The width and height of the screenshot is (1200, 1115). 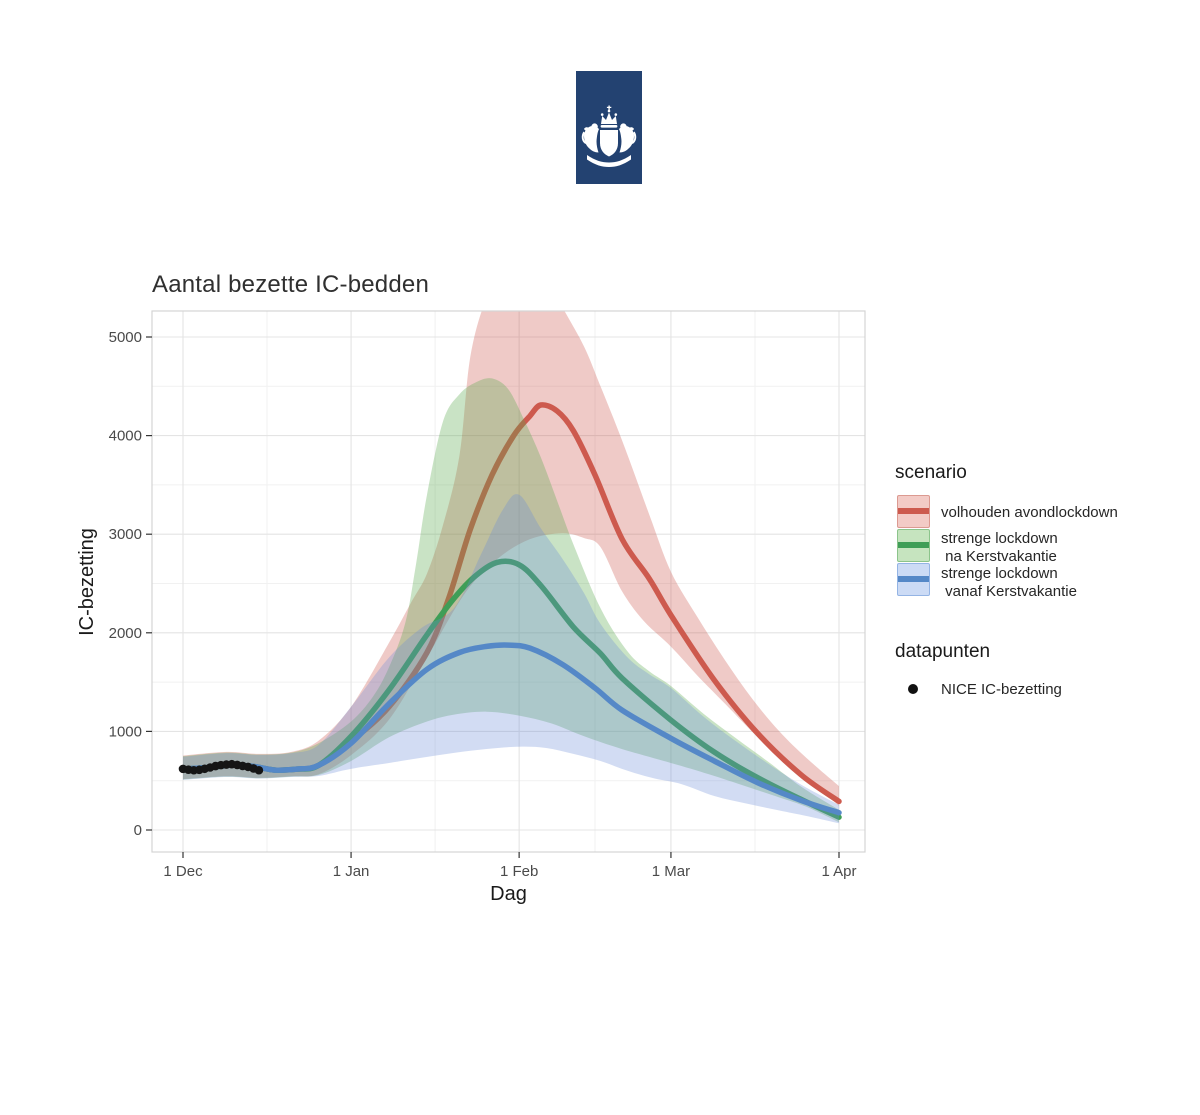 I want to click on legend-label-nice: NICE IC-bezetting, so click(x=1001, y=689).